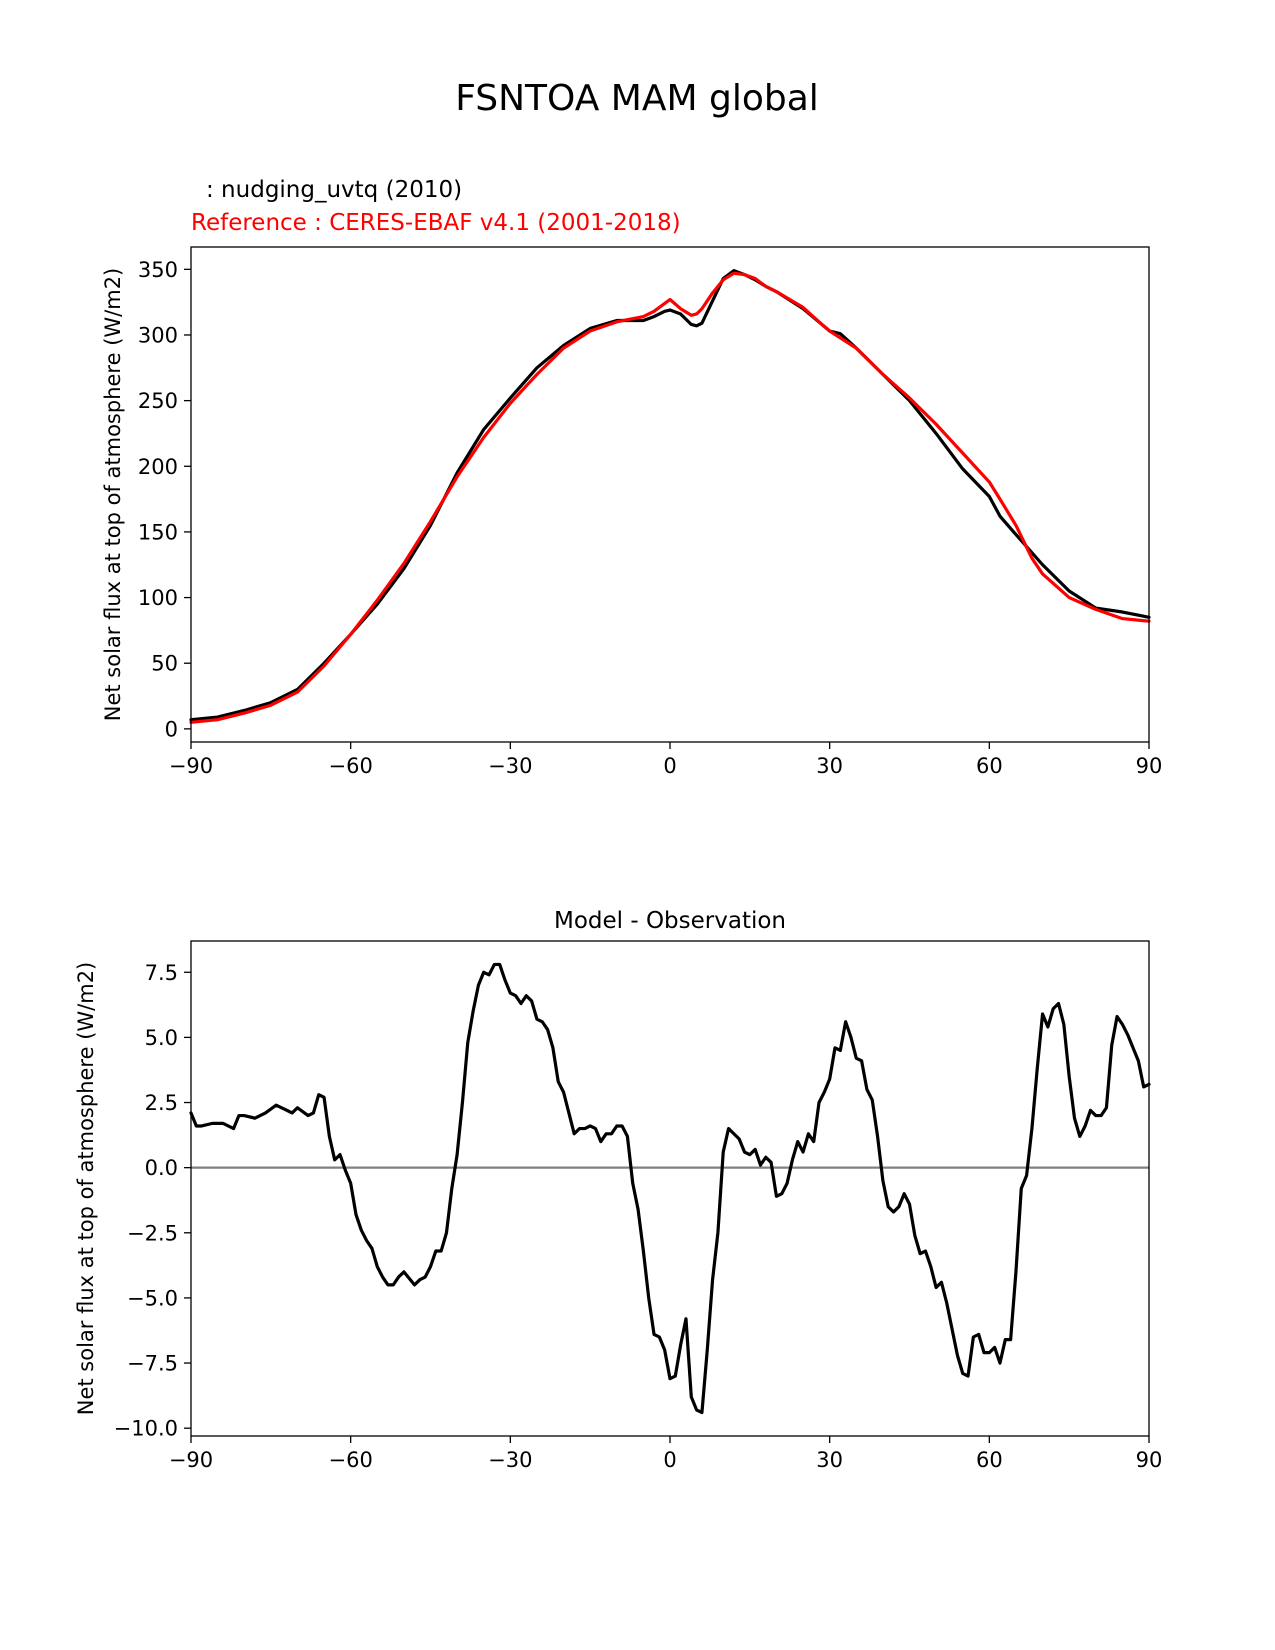 The height and width of the screenshot is (1650, 1275). Describe the element at coordinates (158, 598) in the screenshot. I see `top-y-tick-label: 100` at that location.